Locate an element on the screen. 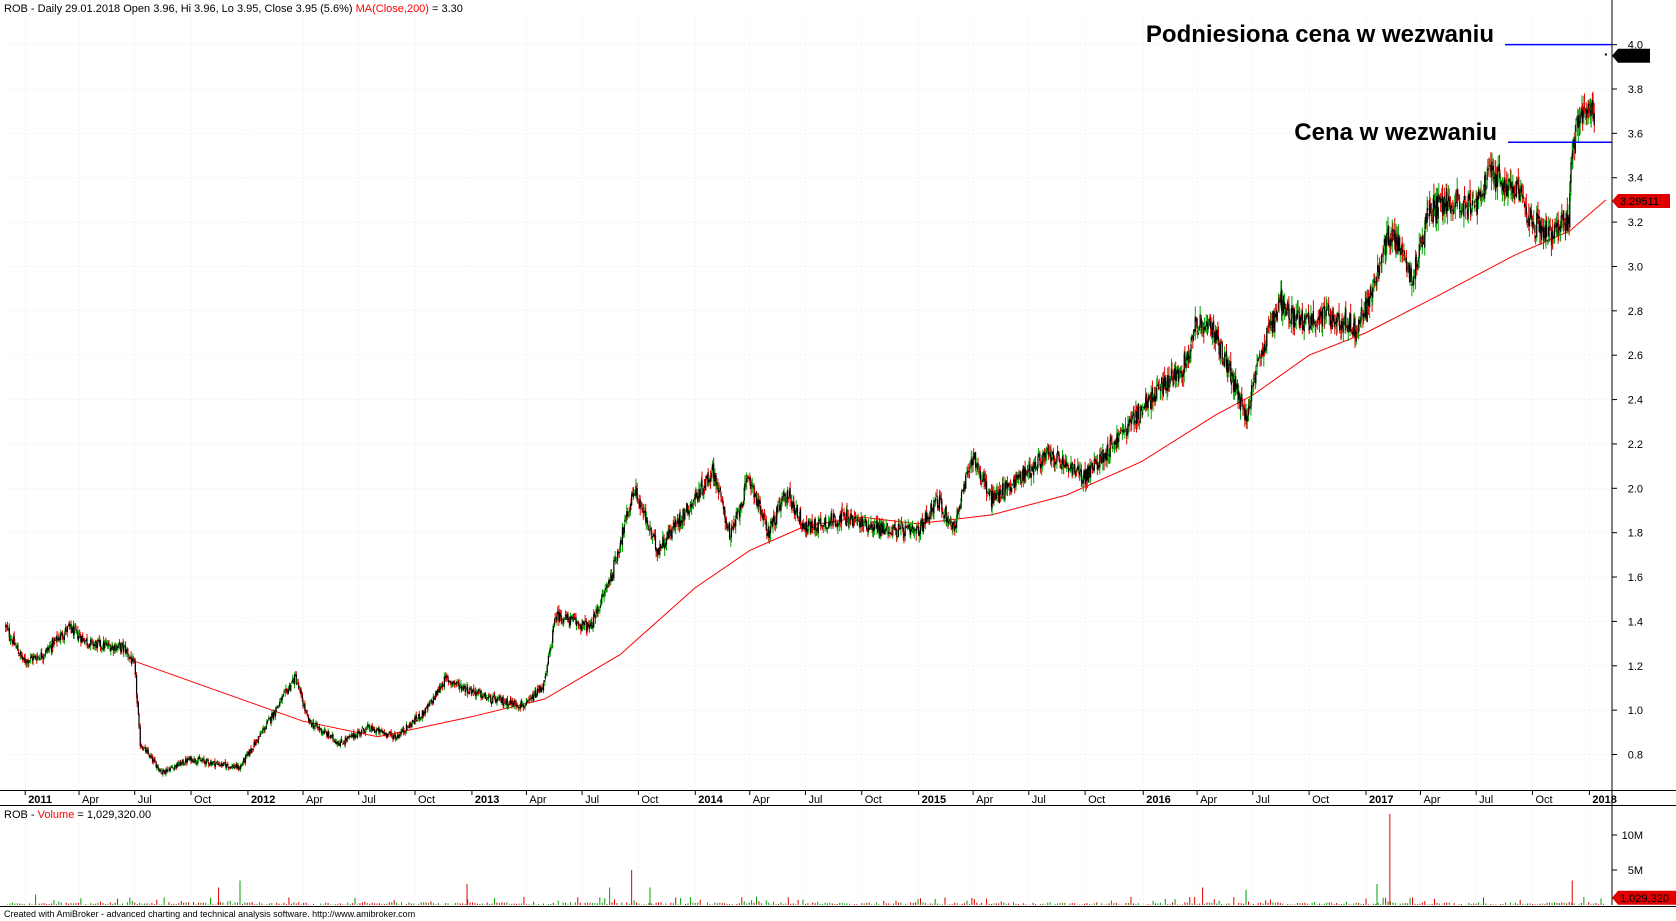  x-tick-label: Oct is located at coordinates (1096, 800).